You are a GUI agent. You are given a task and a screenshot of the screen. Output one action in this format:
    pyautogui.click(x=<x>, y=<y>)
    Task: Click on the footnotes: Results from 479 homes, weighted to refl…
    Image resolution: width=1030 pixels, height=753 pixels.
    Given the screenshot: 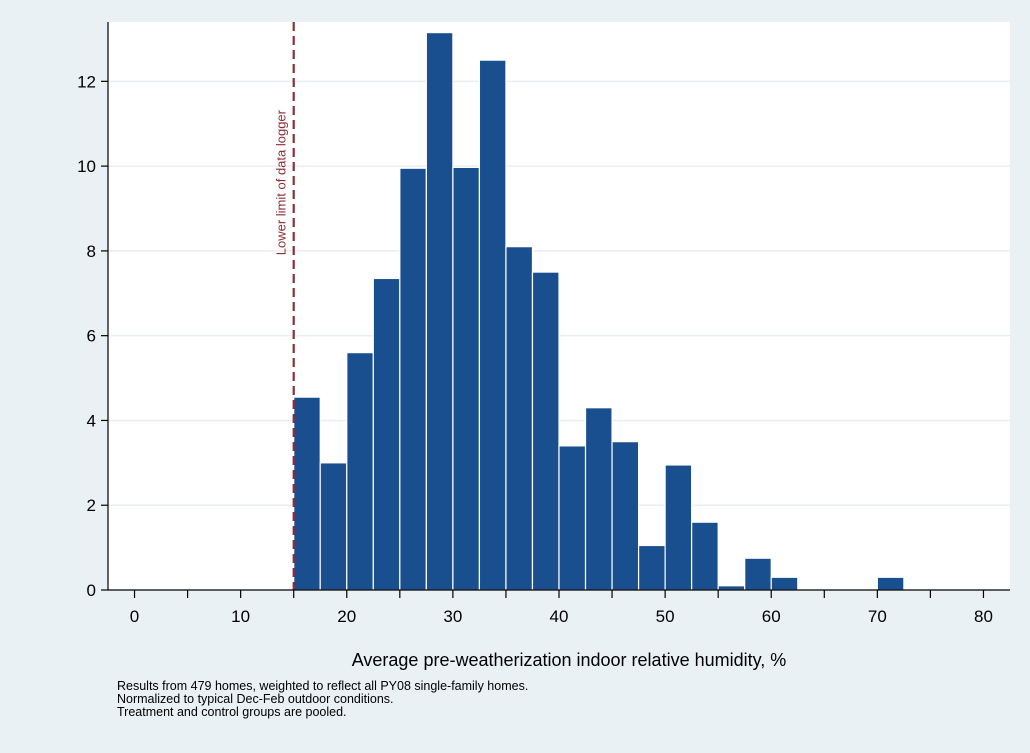 What is the action you would take?
    pyautogui.click(x=322, y=699)
    